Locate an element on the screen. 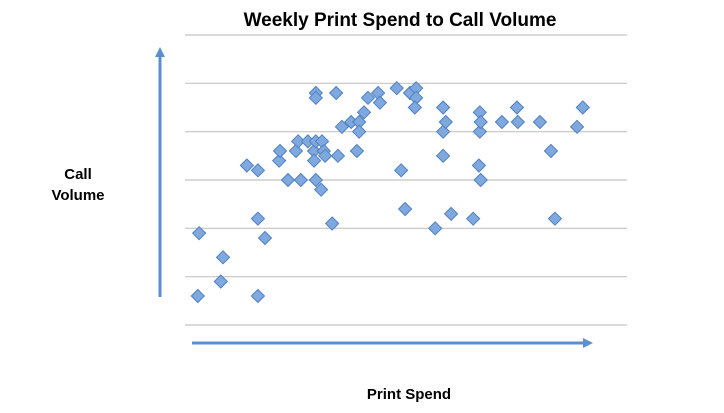  x-axis-label: Print Spend is located at coordinates (409, 394).